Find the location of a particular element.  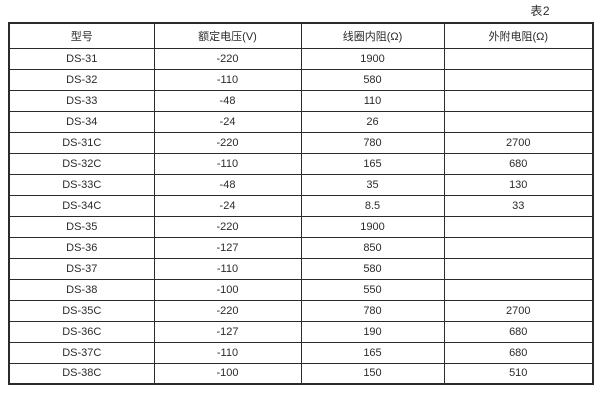

table-cell: 190 is located at coordinates (372, 331).